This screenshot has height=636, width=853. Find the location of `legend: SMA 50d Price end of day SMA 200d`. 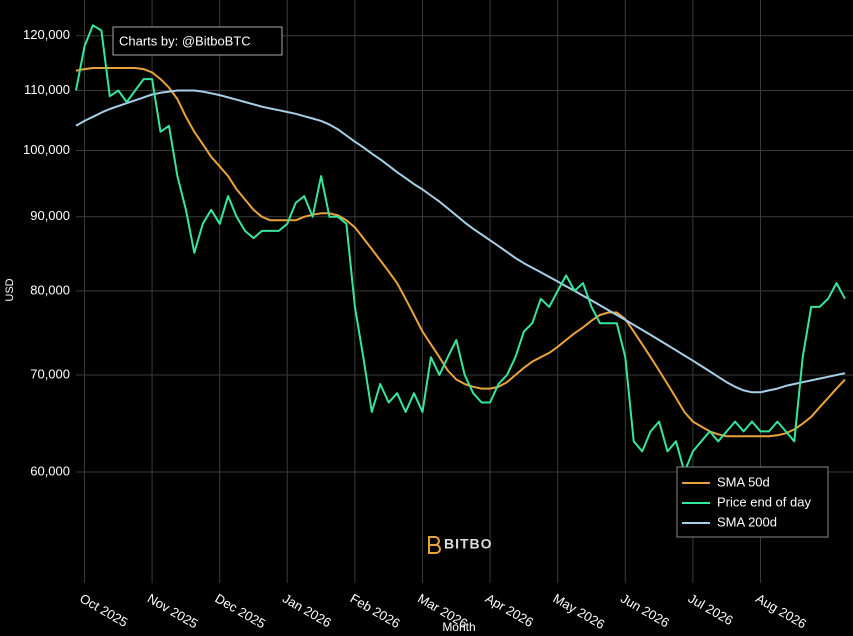

legend: SMA 50d Price end of day SMA 200d is located at coordinates (752, 502).